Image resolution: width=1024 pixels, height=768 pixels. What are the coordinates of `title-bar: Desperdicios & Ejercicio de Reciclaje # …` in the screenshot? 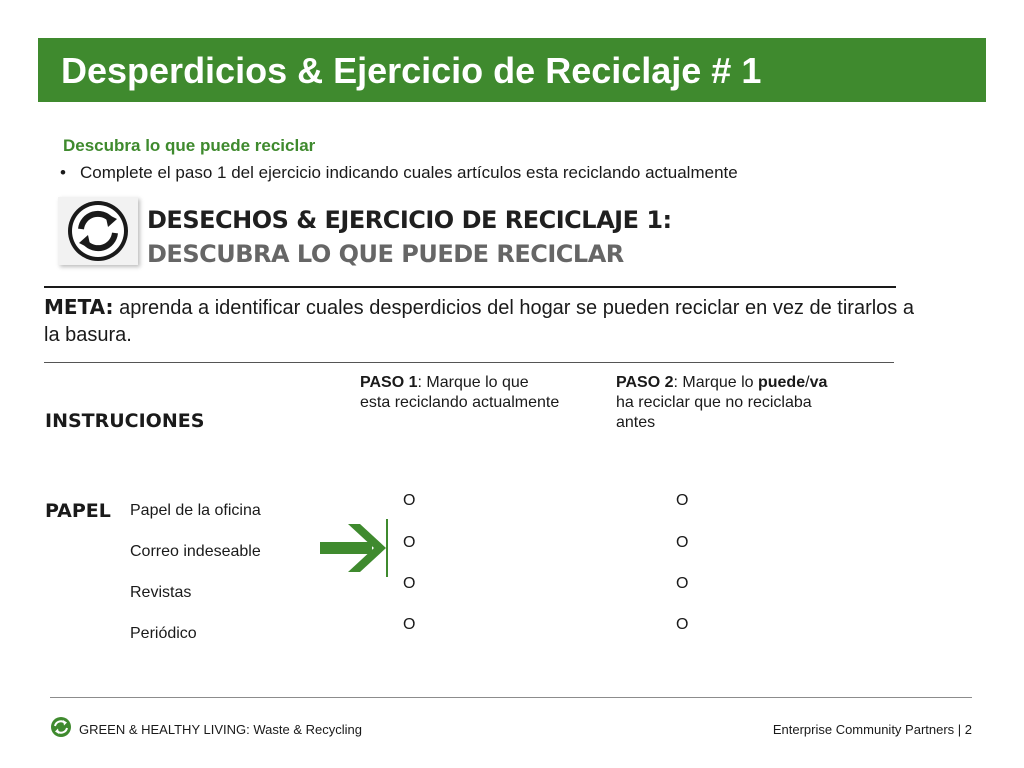 It's located at (512, 70).